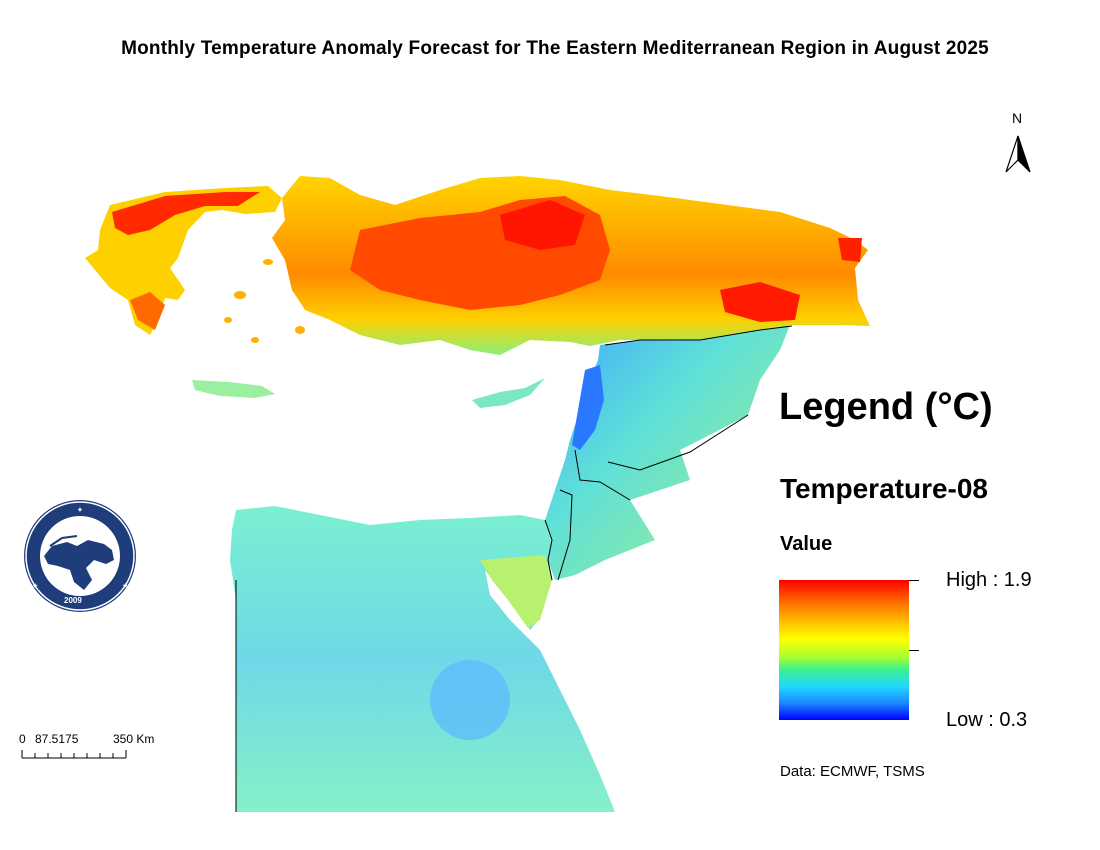  I want to click on legend-tick-high, so click(914, 580).